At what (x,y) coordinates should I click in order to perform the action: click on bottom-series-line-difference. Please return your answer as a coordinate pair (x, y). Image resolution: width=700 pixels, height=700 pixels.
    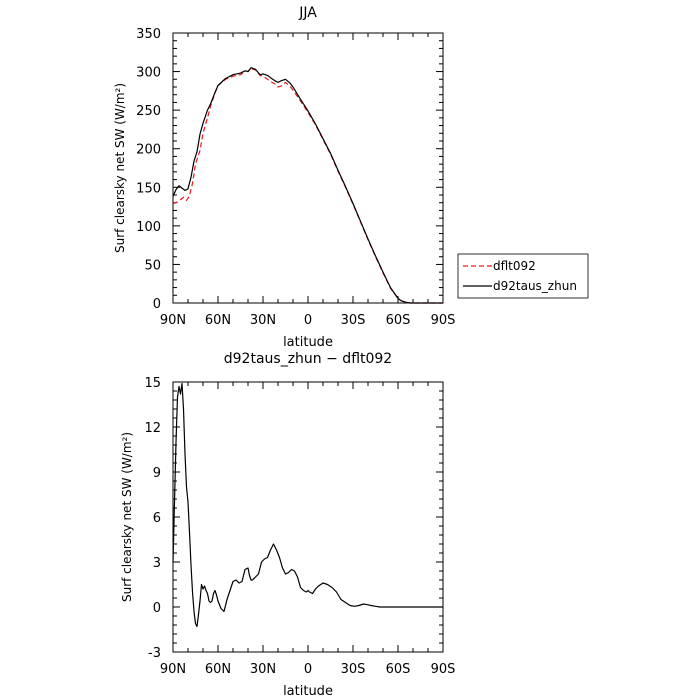
    Looking at the image, I should click on (307, 505).